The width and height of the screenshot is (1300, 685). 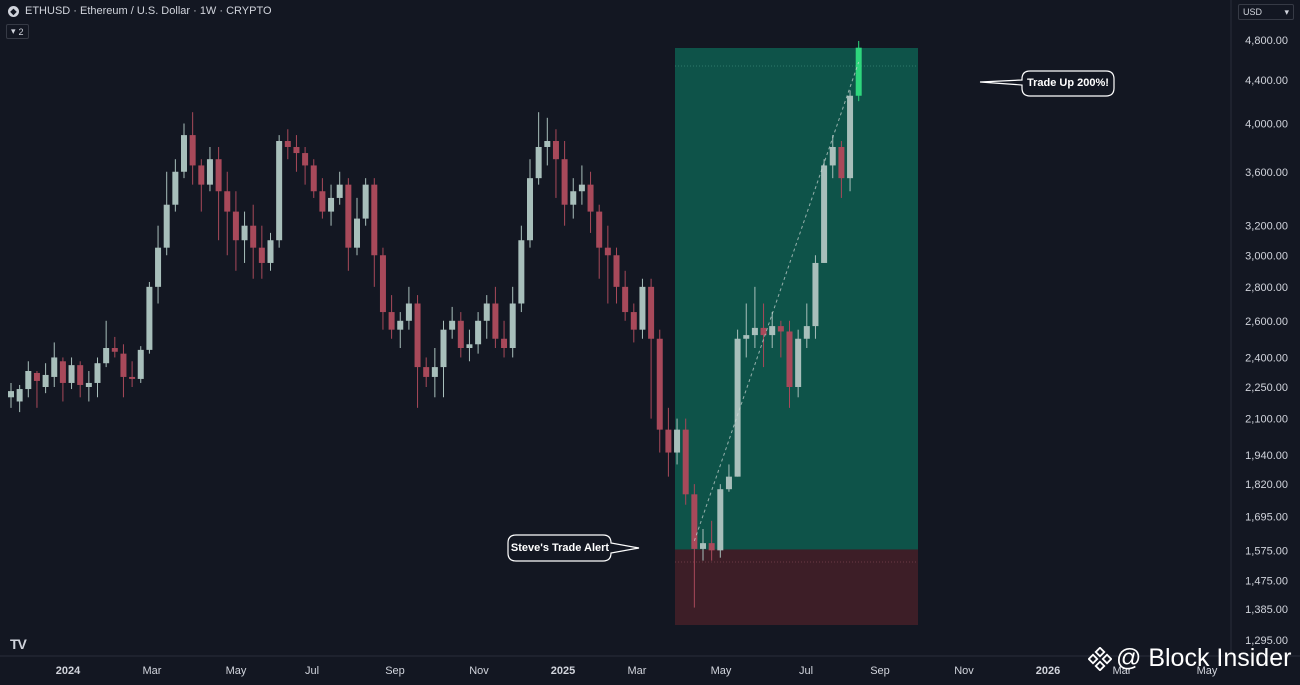 What do you see at coordinates (17, 31) in the screenshot?
I see `indicators-toggle-button: ▾ 2` at bounding box center [17, 31].